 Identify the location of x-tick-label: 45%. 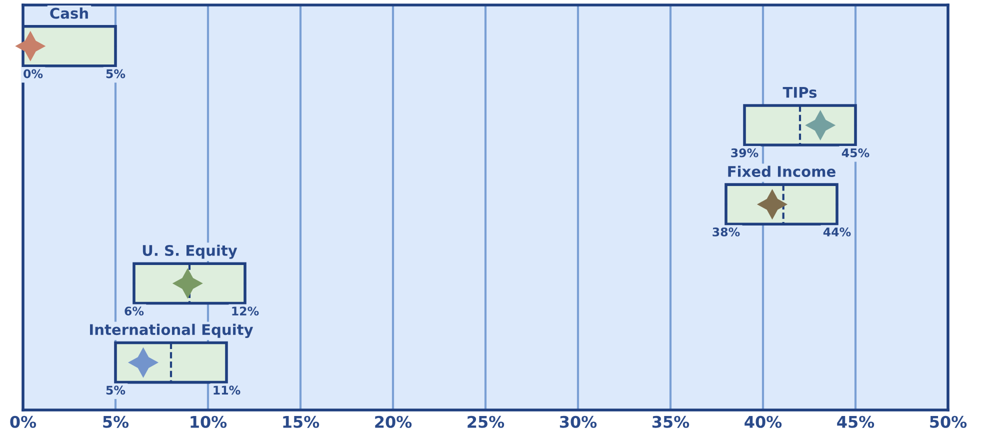
(855, 422).